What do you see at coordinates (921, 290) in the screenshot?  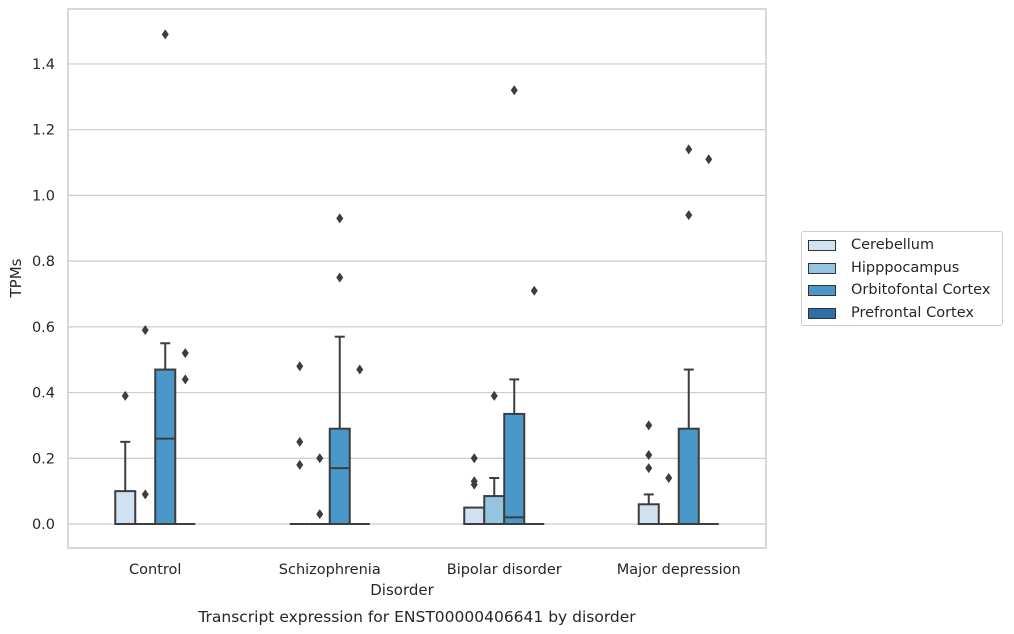 I see `legend-label-orbitofrontal-cortex: Orbitofontal Cortex` at bounding box center [921, 290].